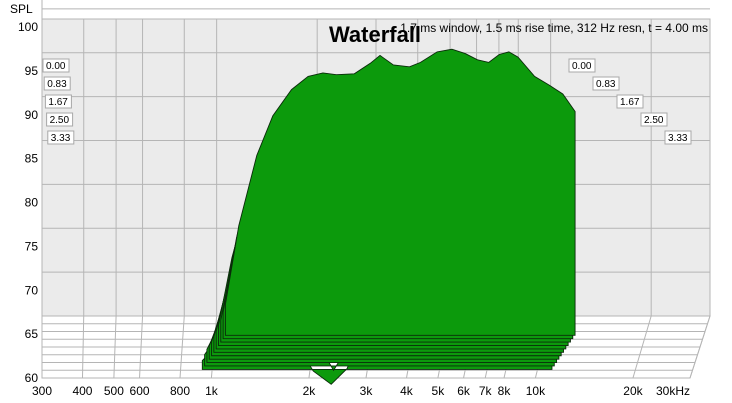 This screenshot has width=732, height=403. I want to click on x-tick-label: 600, so click(140, 391).